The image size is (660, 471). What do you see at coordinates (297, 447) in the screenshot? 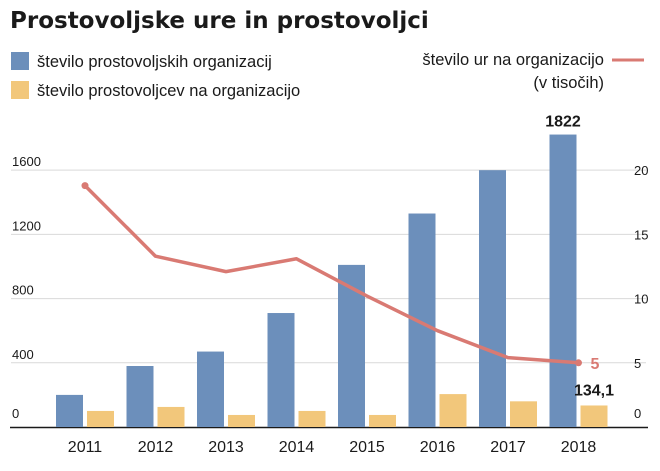
I see `x-tick-2014: 2014` at bounding box center [297, 447].